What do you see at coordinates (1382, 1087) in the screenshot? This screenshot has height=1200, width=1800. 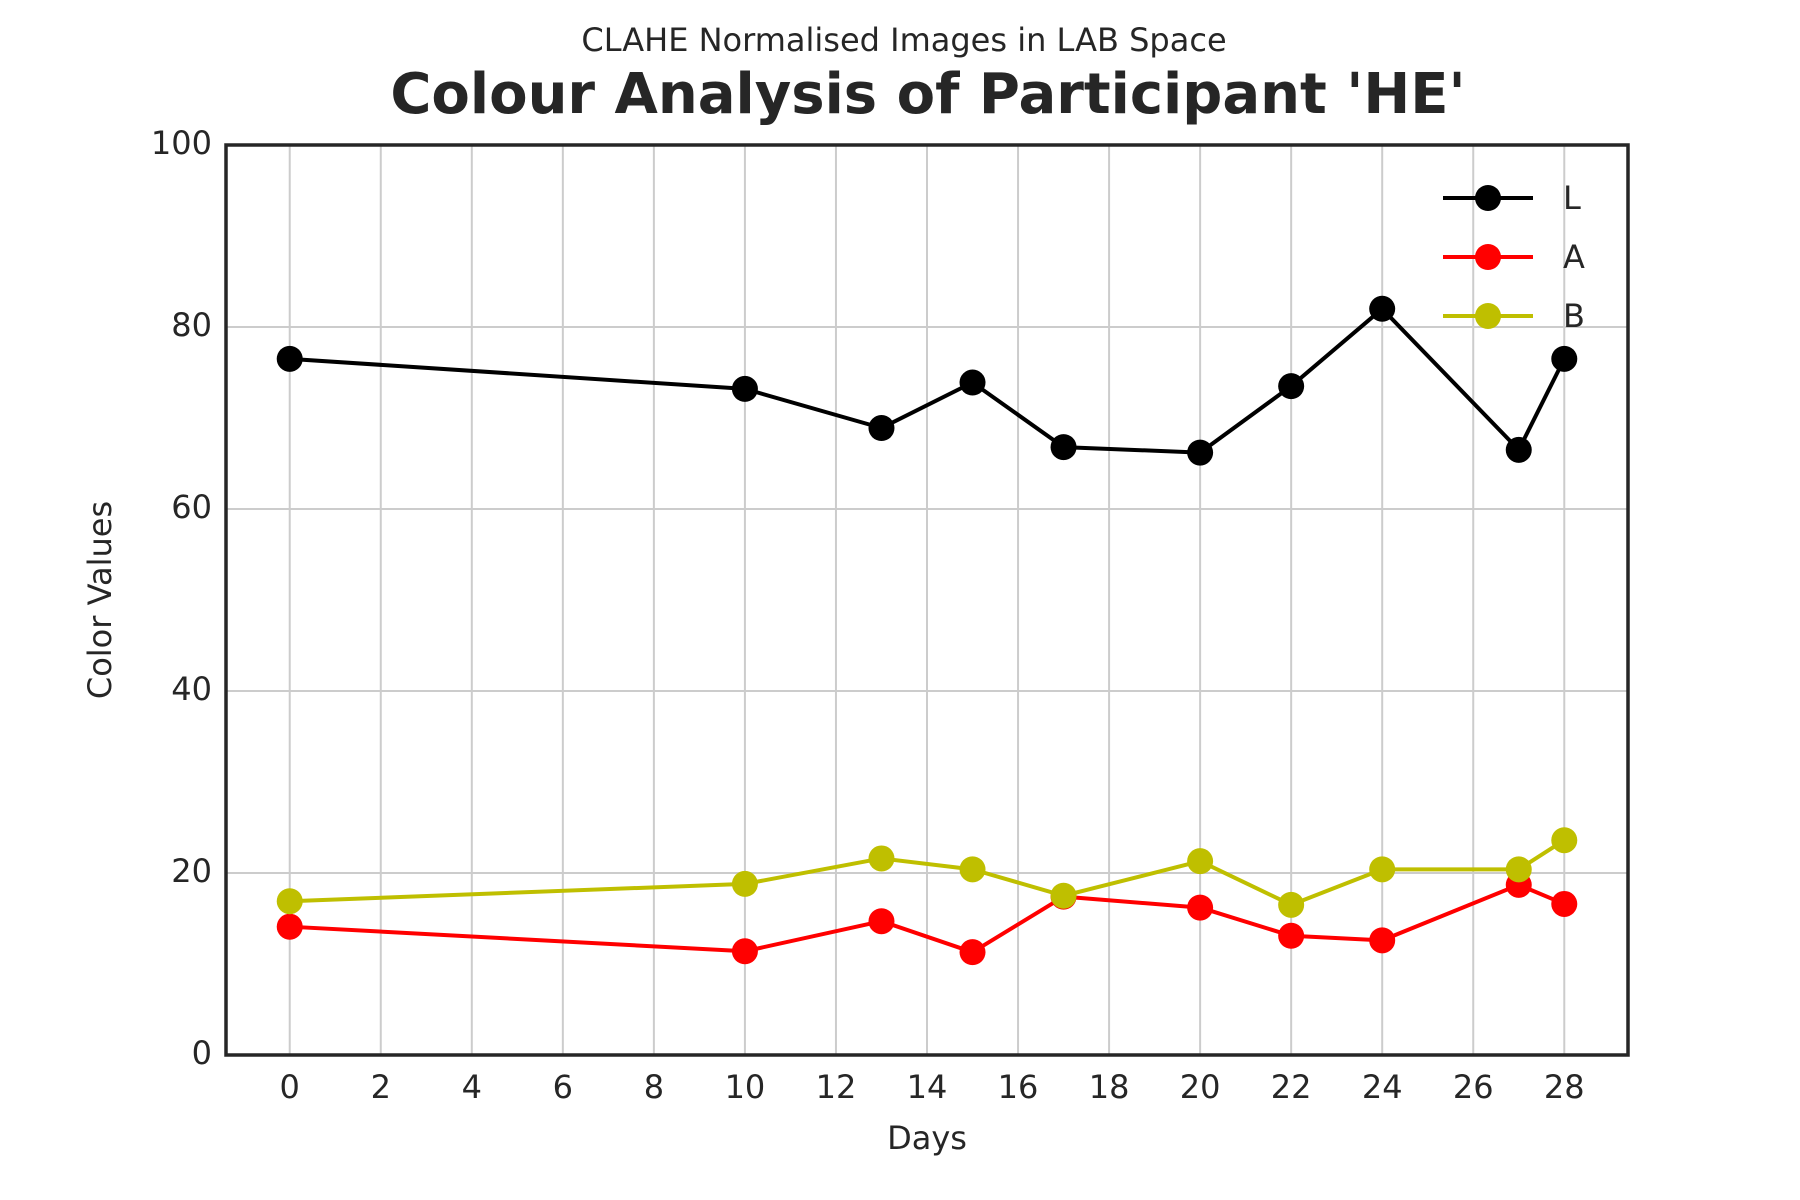 I see `x-tick-label: 24` at bounding box center [1382, 1087].